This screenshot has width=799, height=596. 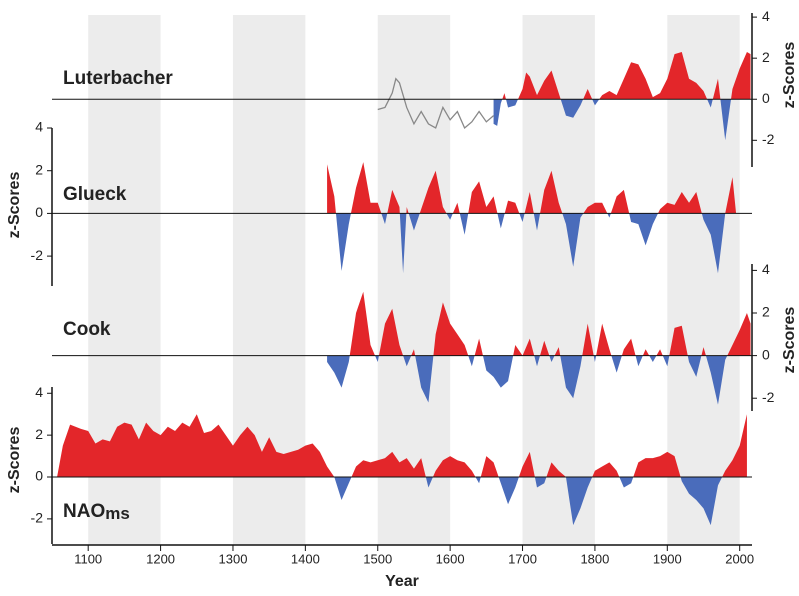 What do you see at coordinates (84, 511) in the screenshot?
I see `panel-label-main: NAO` at bounding box center [84, 511].